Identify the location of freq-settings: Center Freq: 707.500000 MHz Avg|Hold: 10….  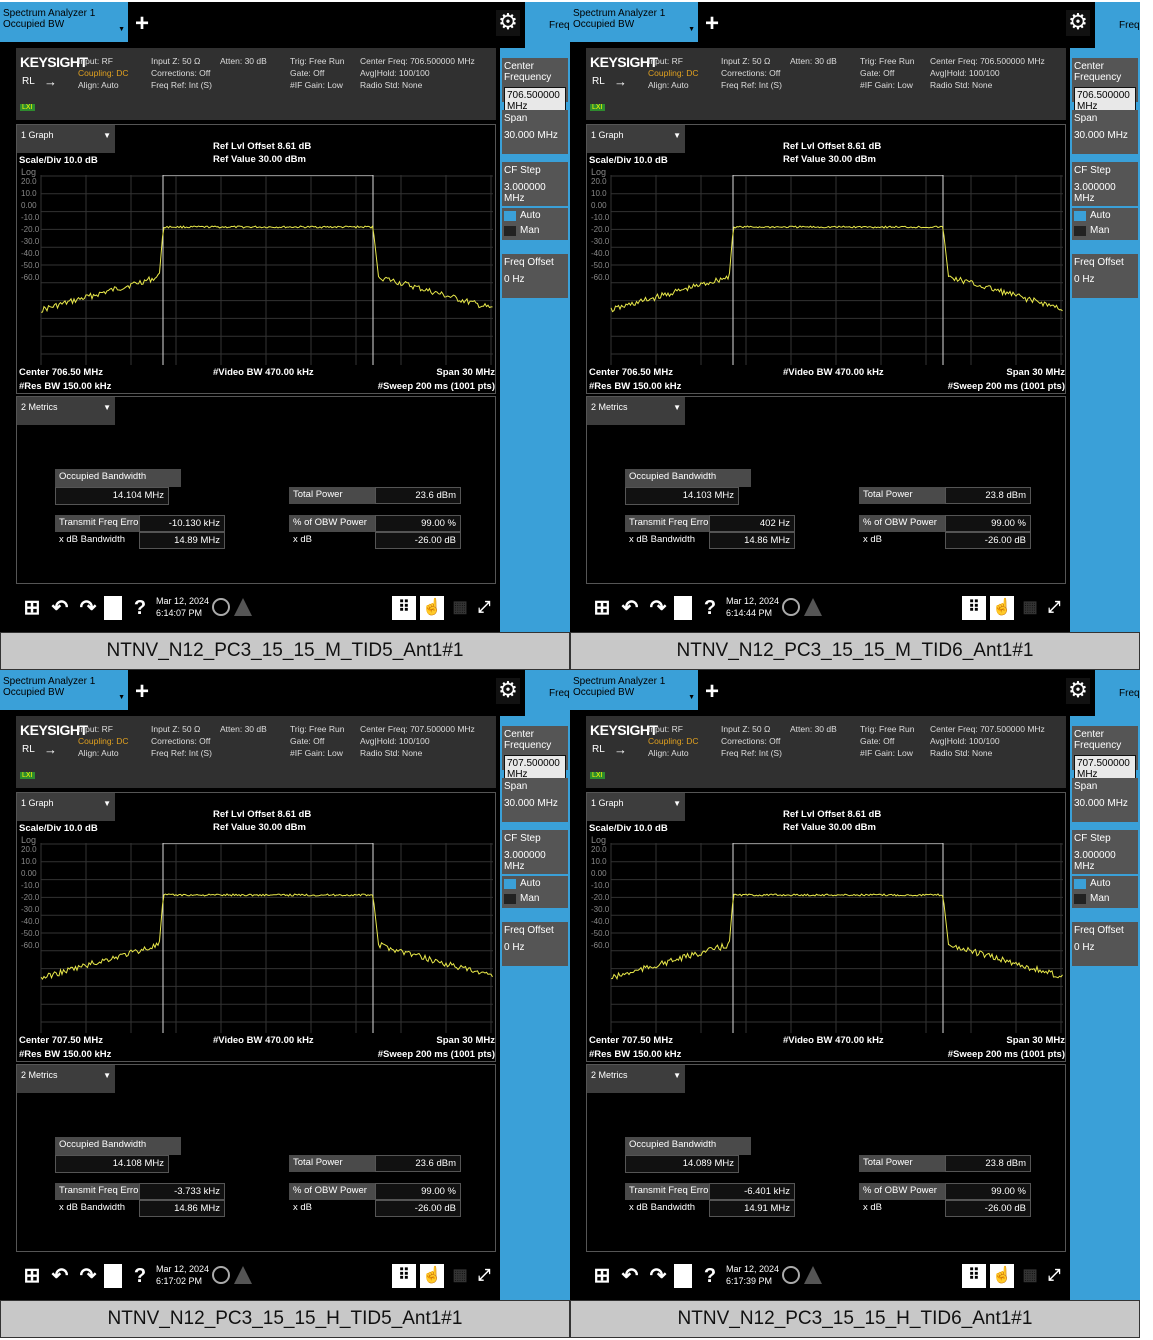
(417, 741).